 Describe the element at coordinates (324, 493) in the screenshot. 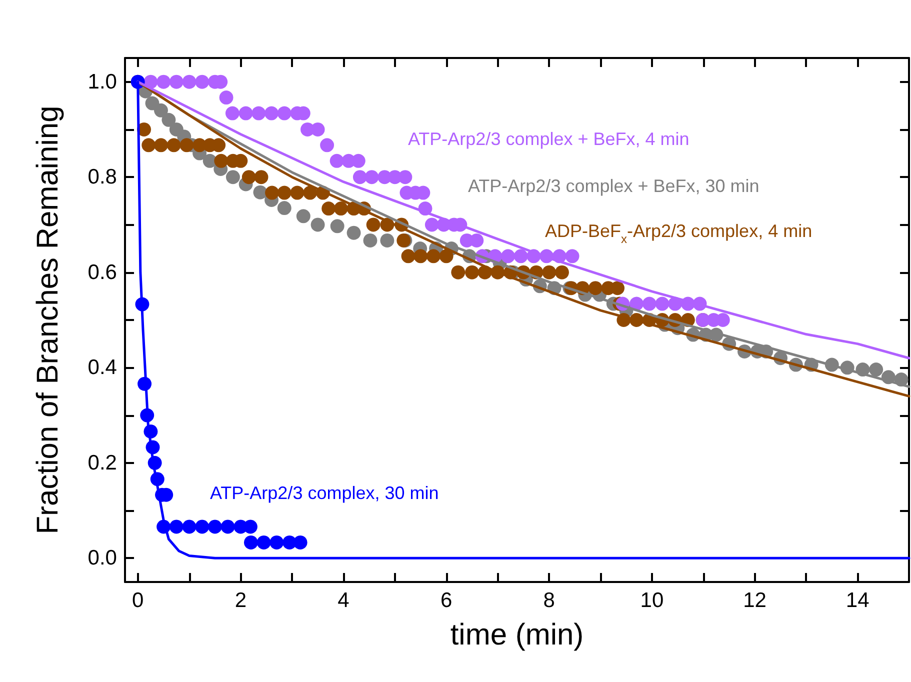

I see `series-label: ATP-Arp2/3 complex, 30 min` at that location.